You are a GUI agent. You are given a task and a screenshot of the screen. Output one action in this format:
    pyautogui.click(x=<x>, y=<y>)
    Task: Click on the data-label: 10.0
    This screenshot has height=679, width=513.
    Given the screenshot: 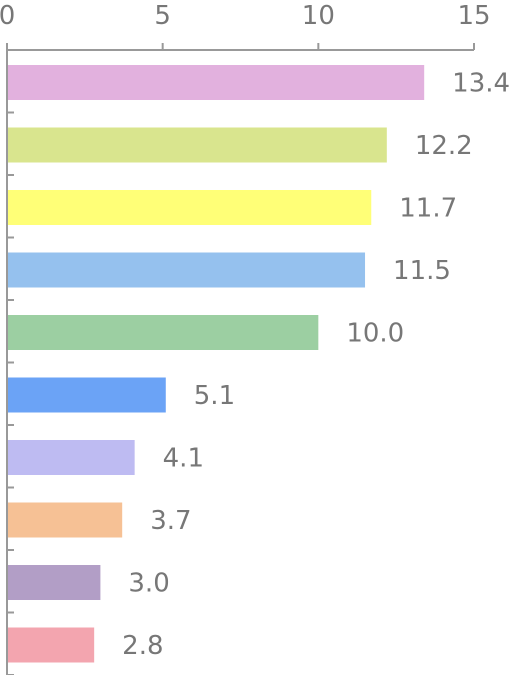 What is the action you would take?
    pyautogui.click(x=375, y=334)
    